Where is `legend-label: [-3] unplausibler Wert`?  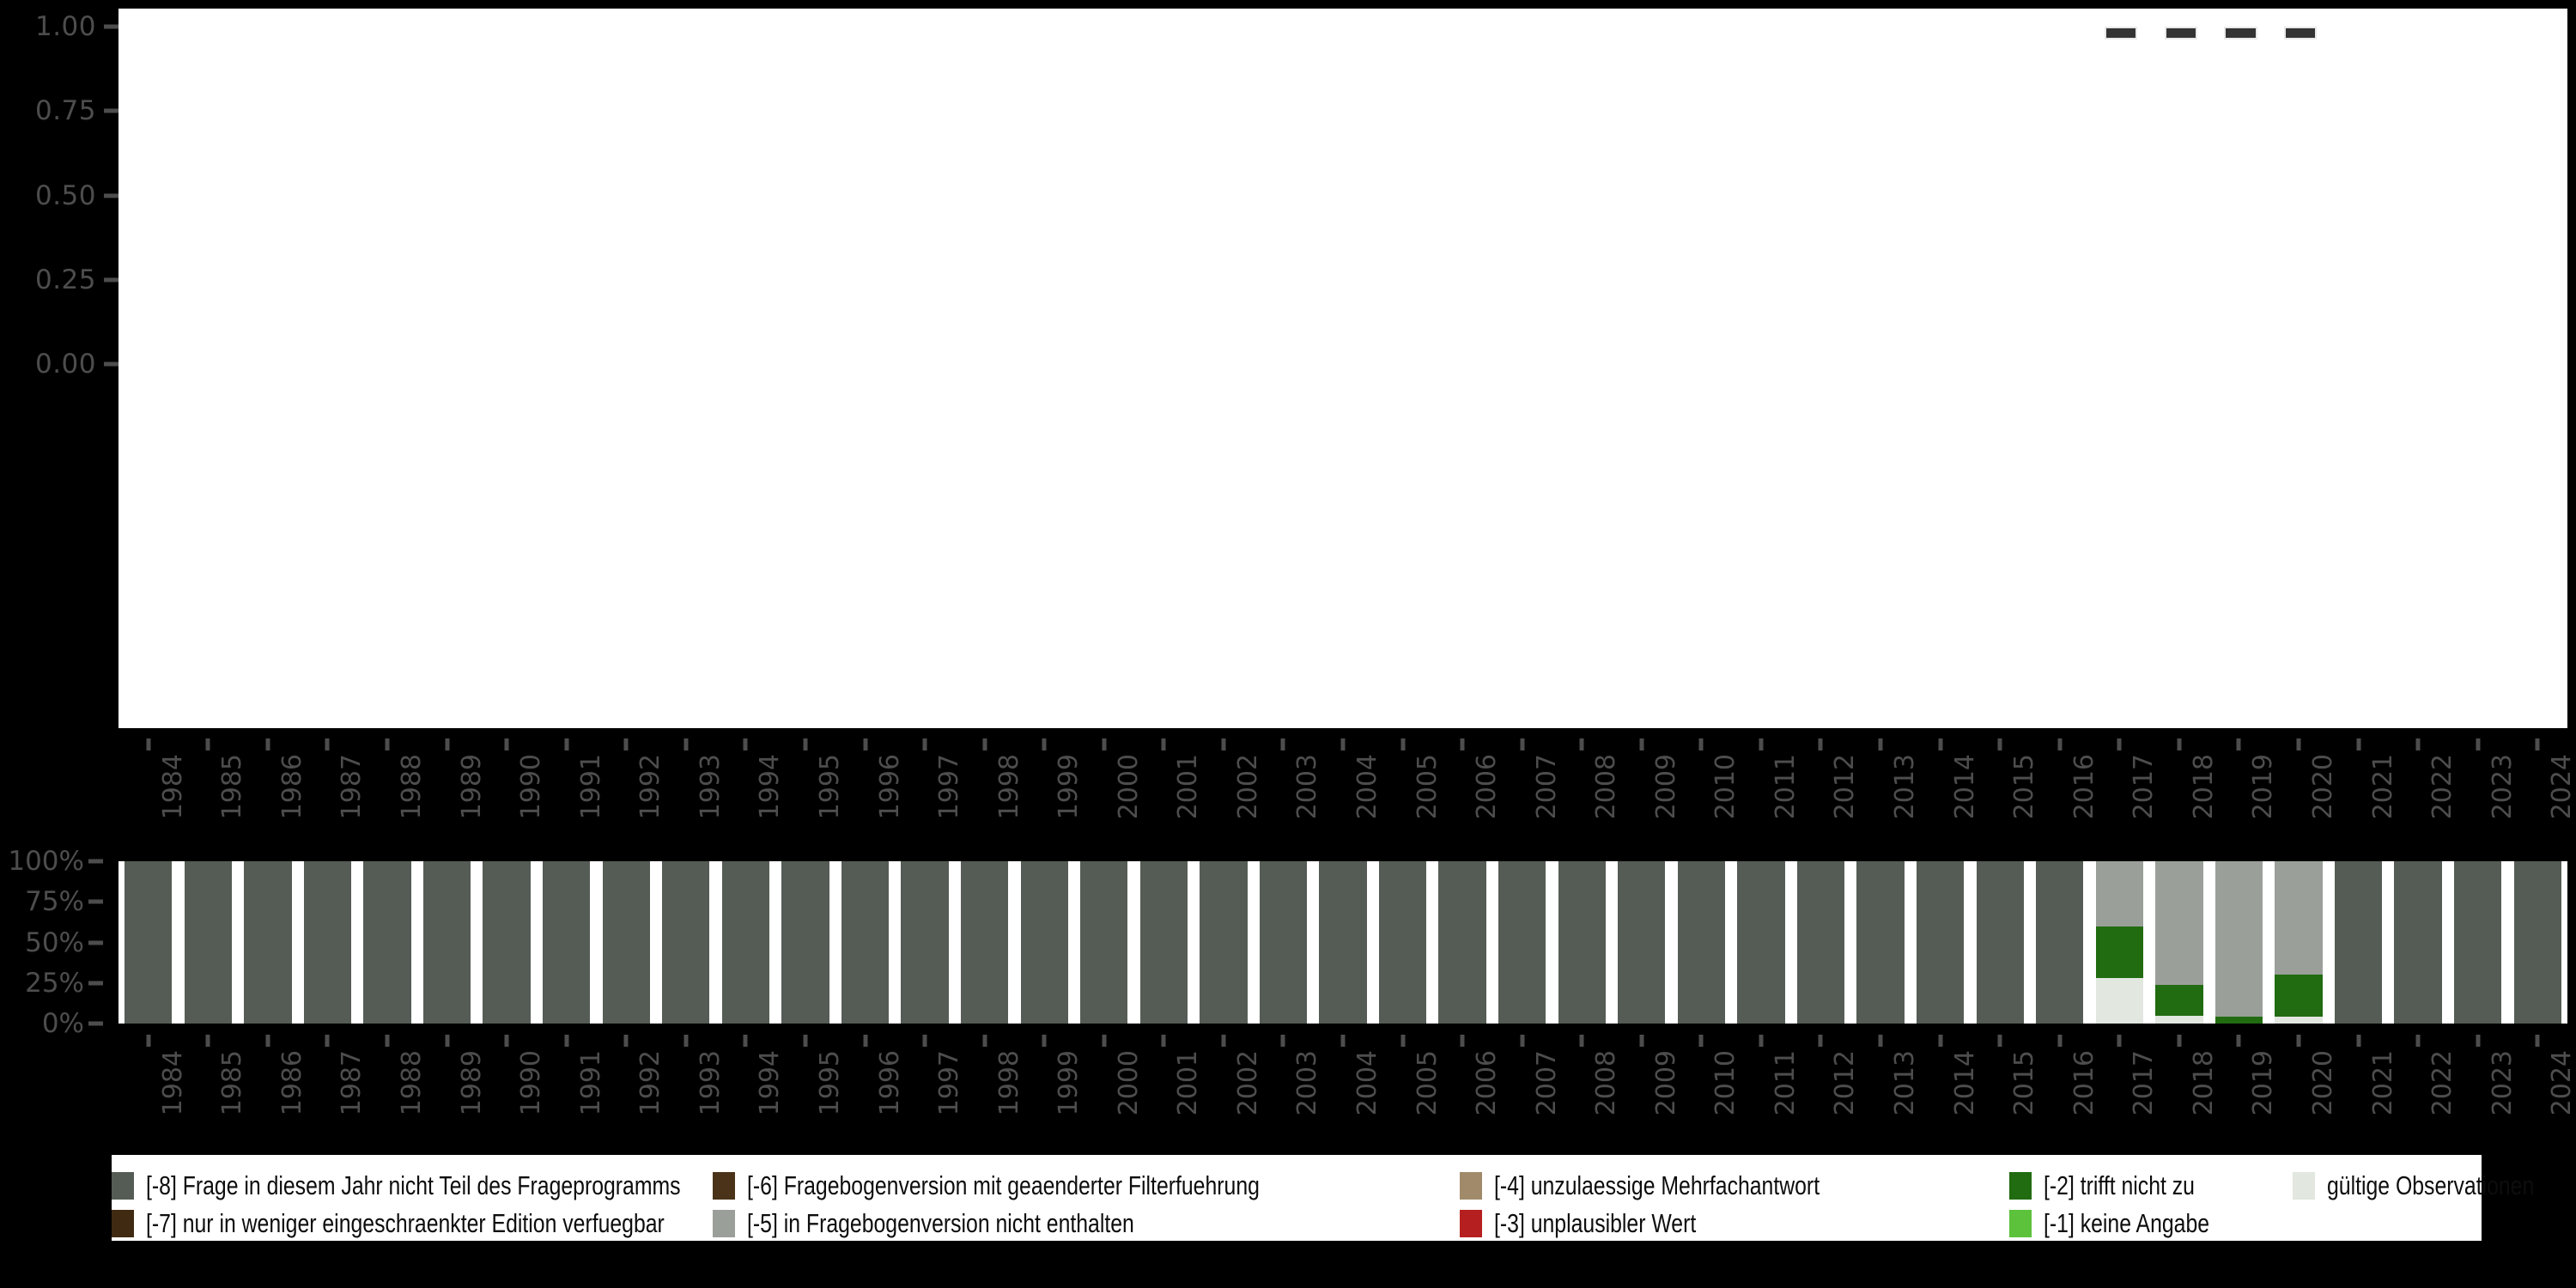 legend-label: [-3] unplausibler Wert is located at coordinates (1595, 1223).